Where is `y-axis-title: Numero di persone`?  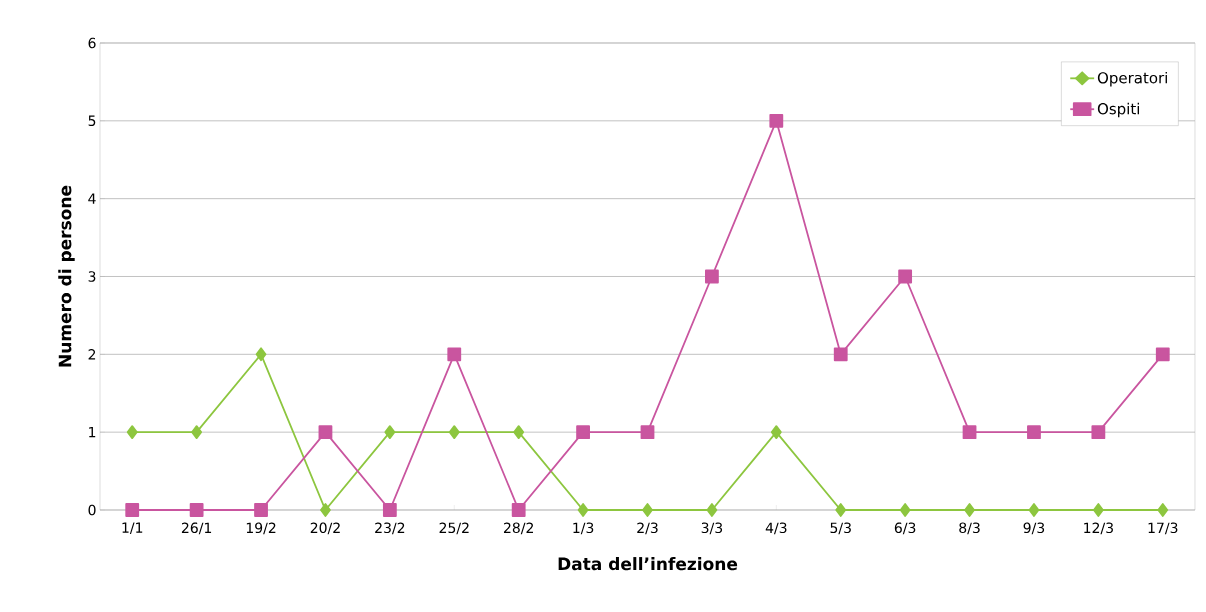
y-axis-title: Numero di persone is located at coordinates (66, 276).